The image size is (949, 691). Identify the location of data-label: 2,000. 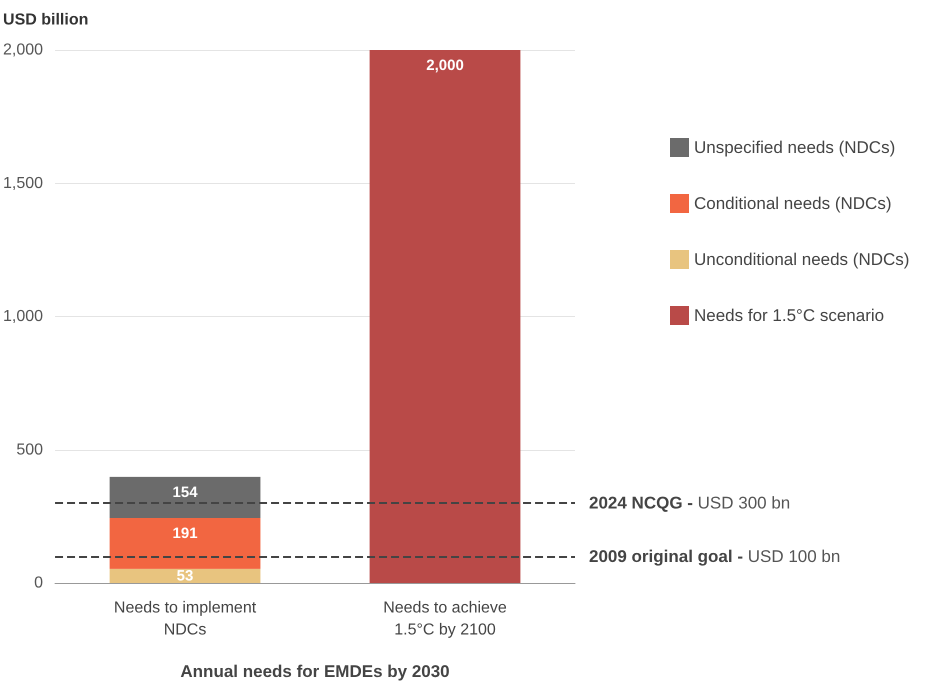
(445, 65).